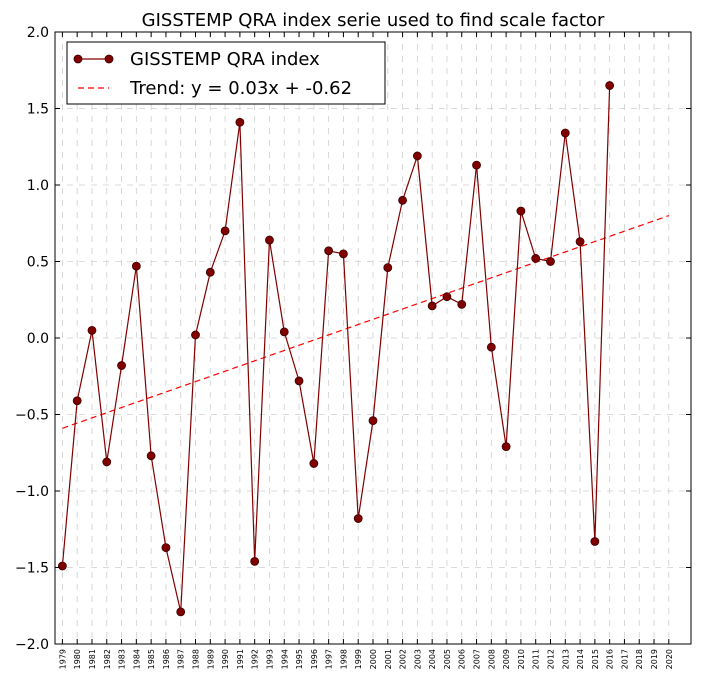  I want to click on x-tick-label: 2015, so click(595, 659).